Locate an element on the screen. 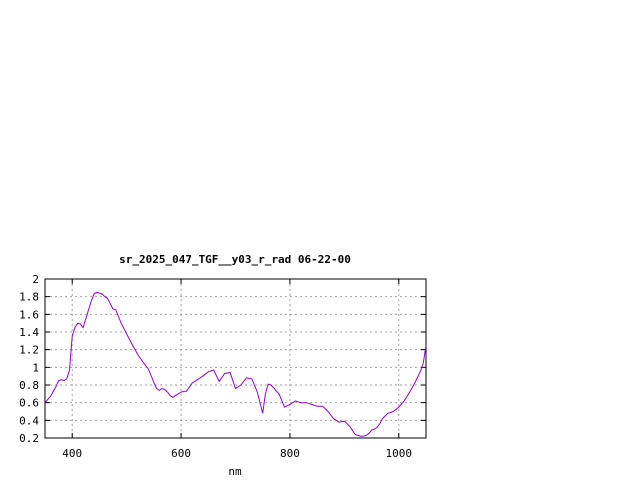 The image size is (640, 480). x-tick-label: 600 is located at coordinates (181, 453).